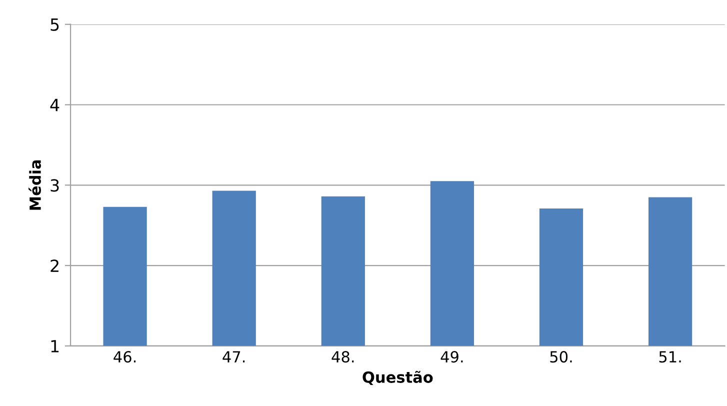  Describe the element at coordinates (54, 185) in the screenshot. I see `y-tick-label: 3` at that location.